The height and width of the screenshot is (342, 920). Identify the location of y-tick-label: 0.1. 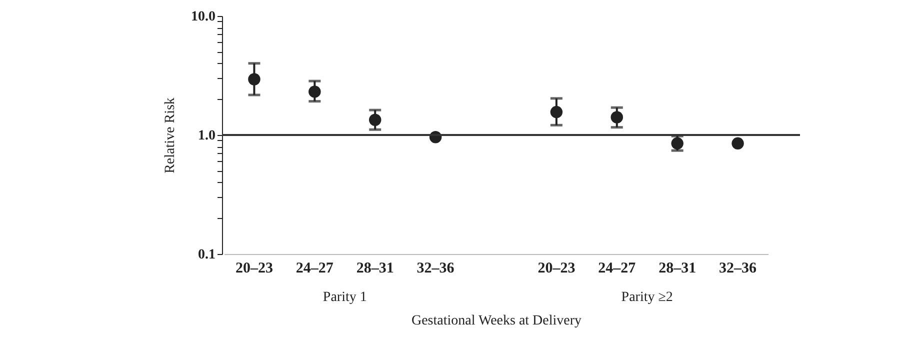
(207, 255).